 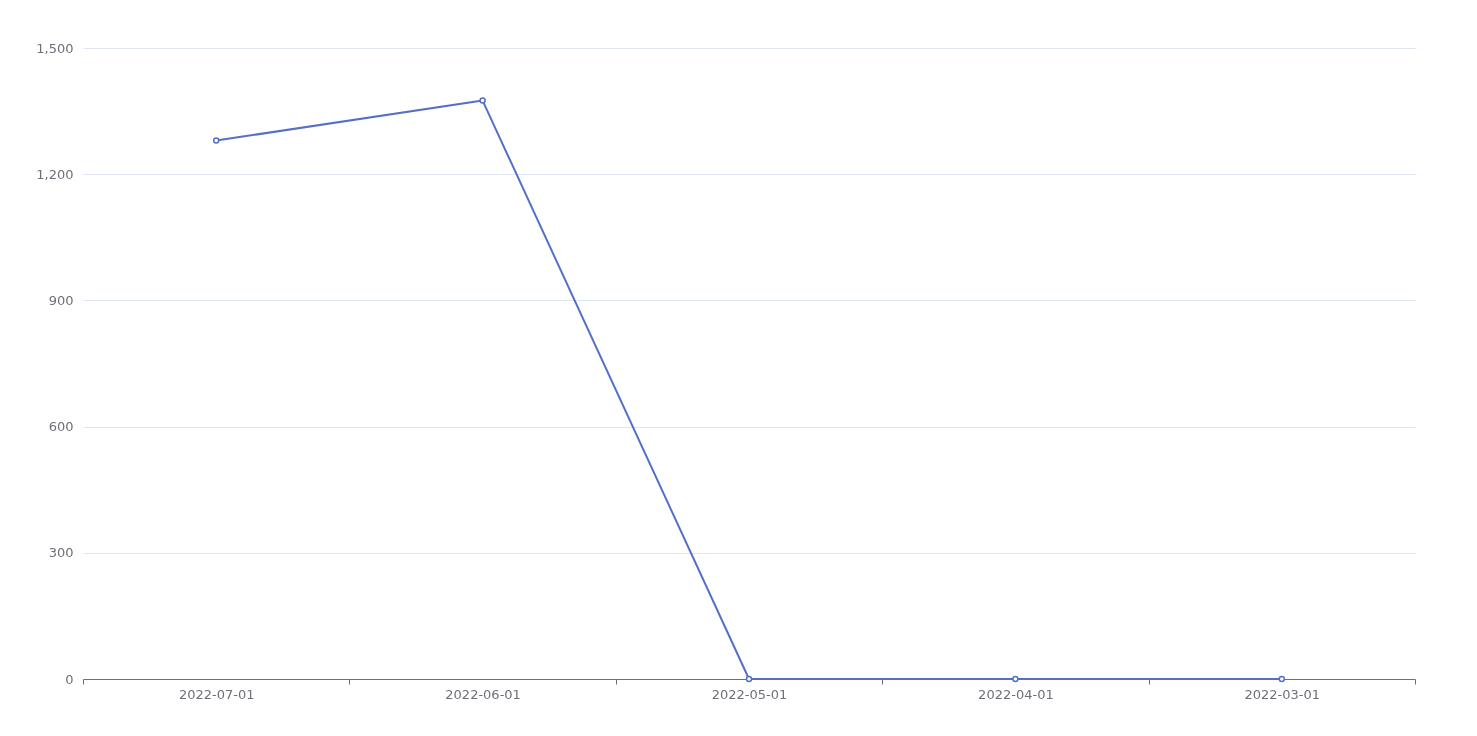 I want to click on x-tick-label: 2022-04-01, so click(x=1016, y=694).